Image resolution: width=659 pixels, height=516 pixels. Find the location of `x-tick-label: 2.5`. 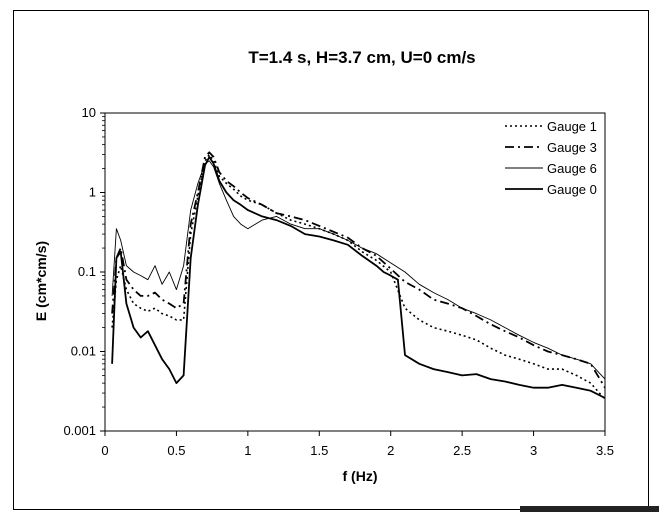

x-tick-label: 2.5 is located at coordinates (462, 450).